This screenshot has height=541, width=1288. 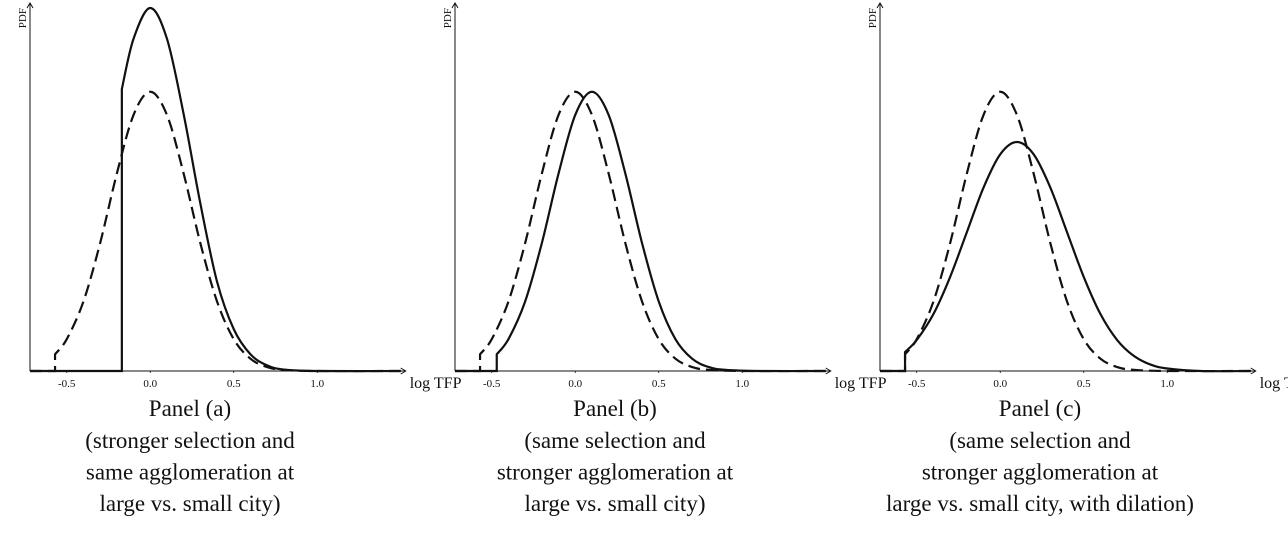 What do you see at coordinates (190, 408) in the screenshot?
I see `panel-title: Panel (a)` at bounding box center [190, 408].